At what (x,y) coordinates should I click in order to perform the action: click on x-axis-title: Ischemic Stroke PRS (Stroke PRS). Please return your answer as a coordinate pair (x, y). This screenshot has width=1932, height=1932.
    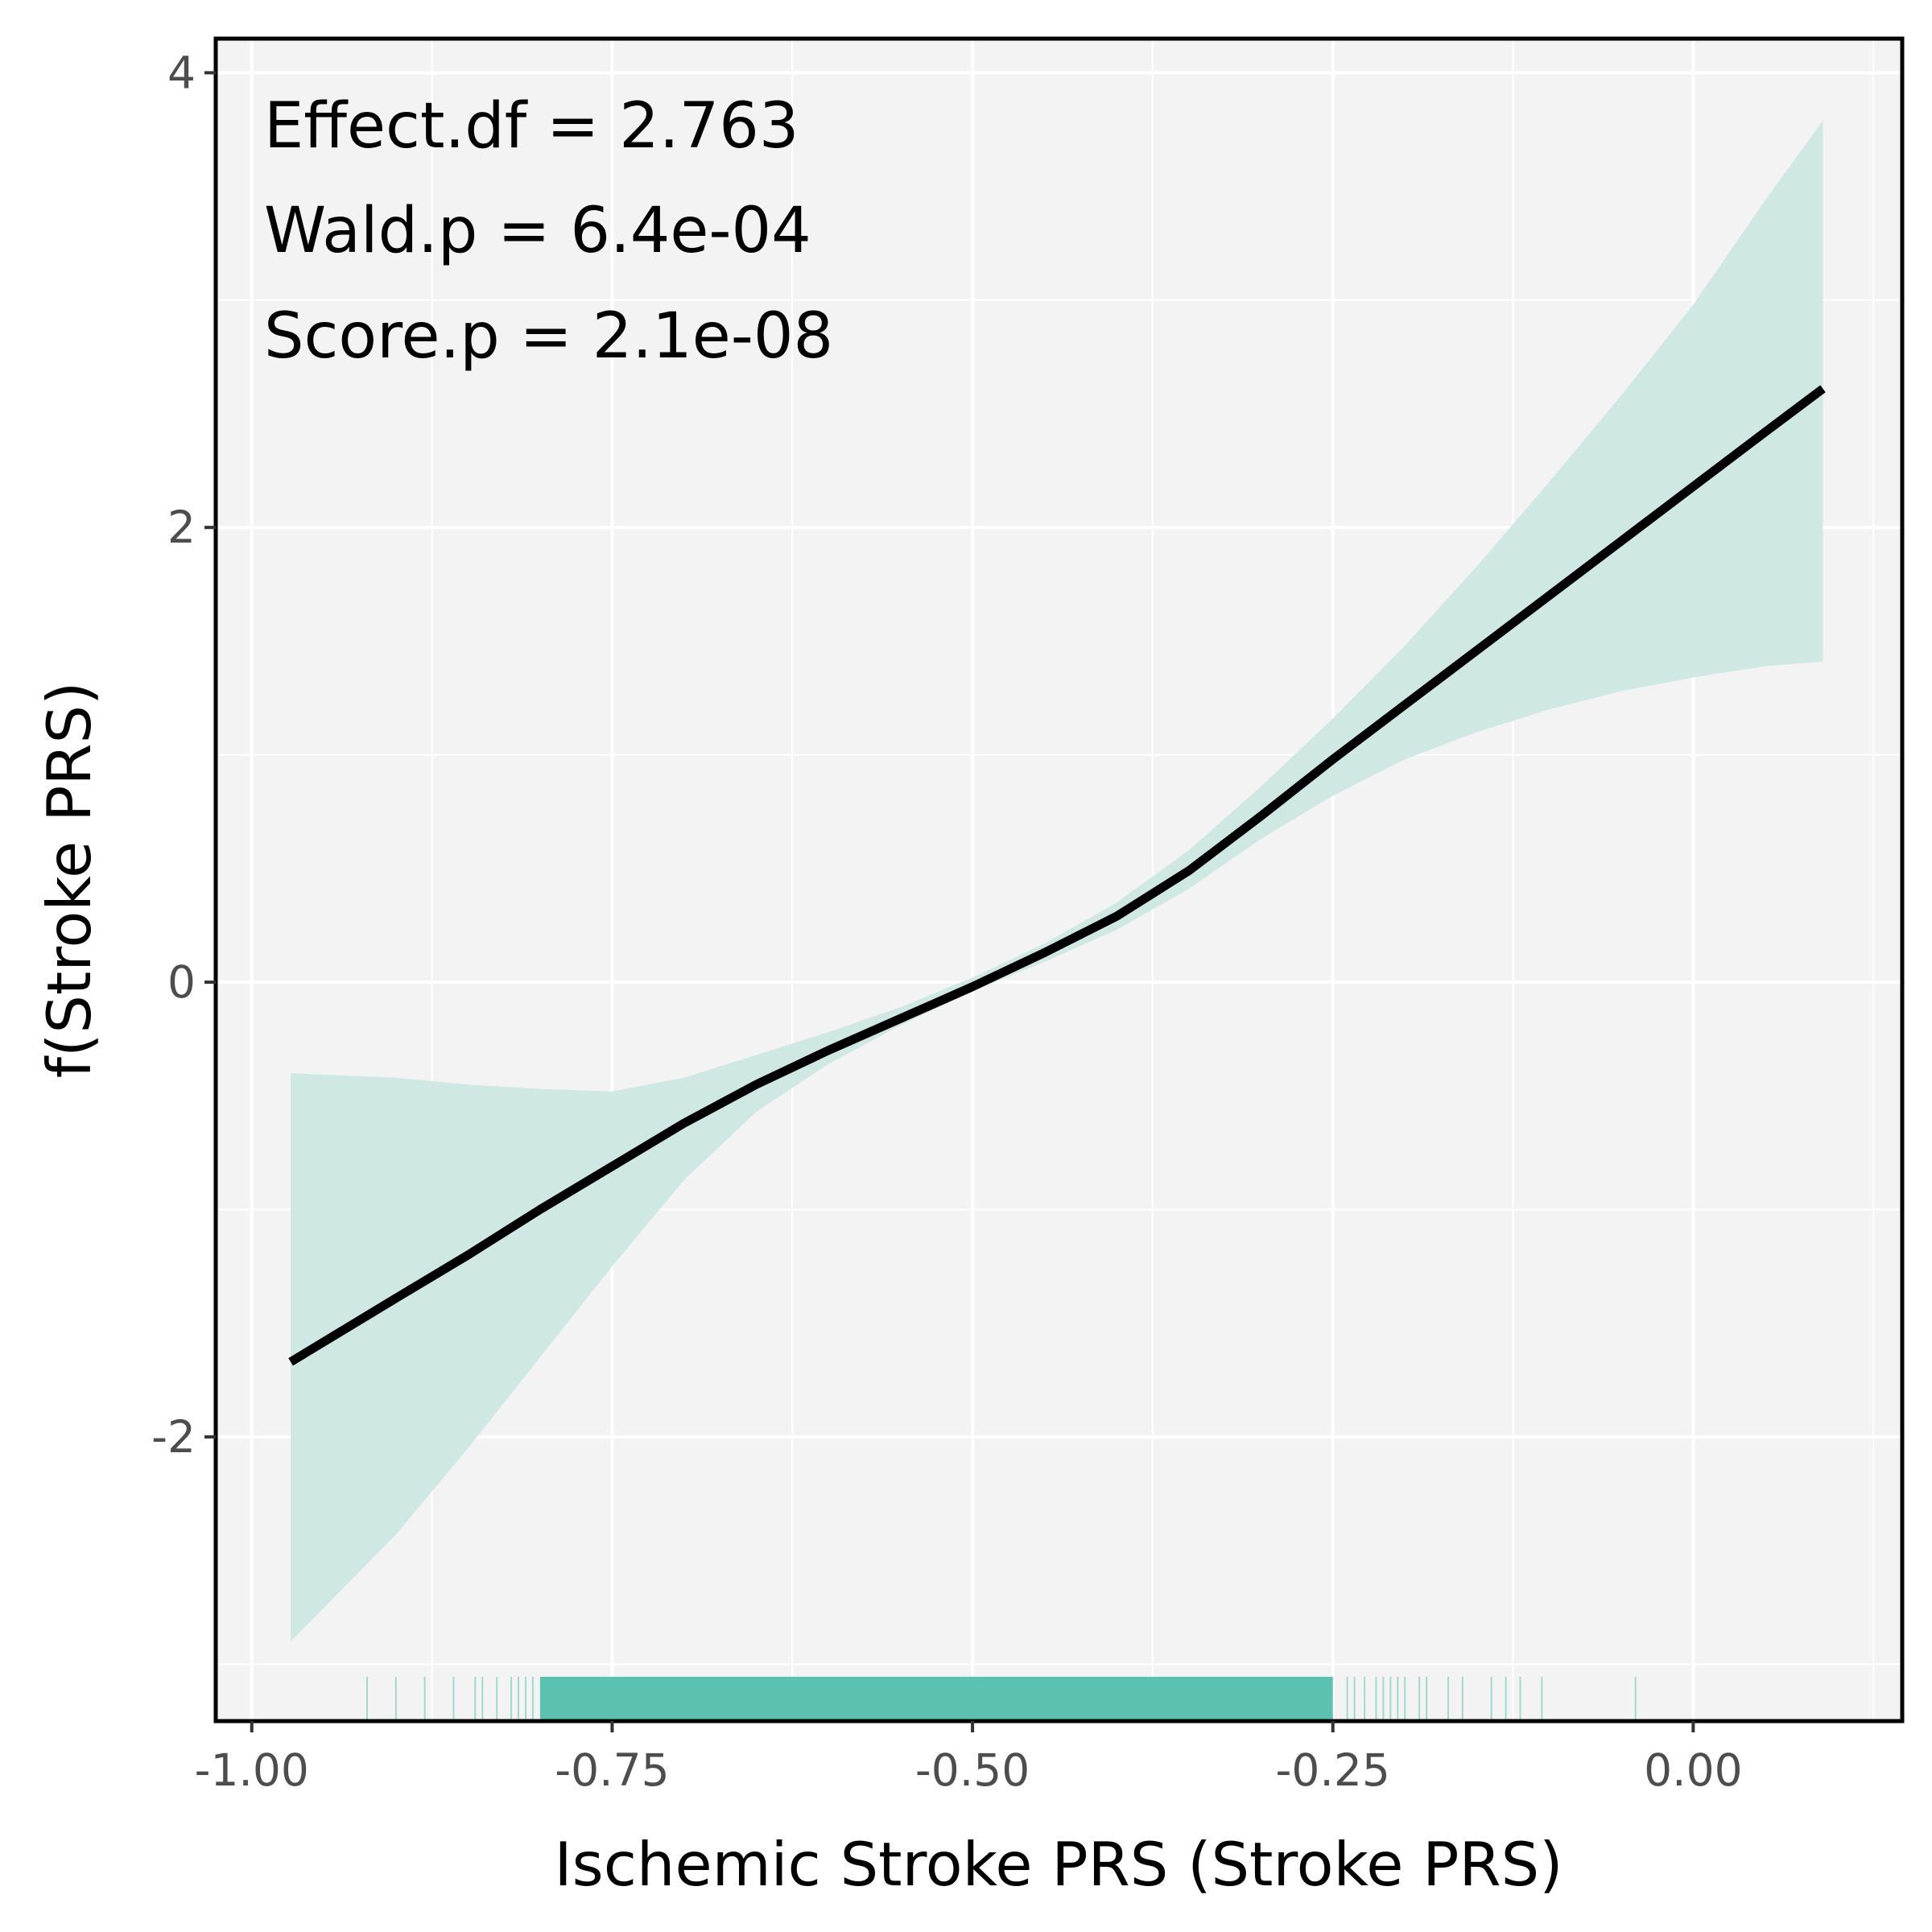
    Looking at the image, I should click on (1059, 1864).